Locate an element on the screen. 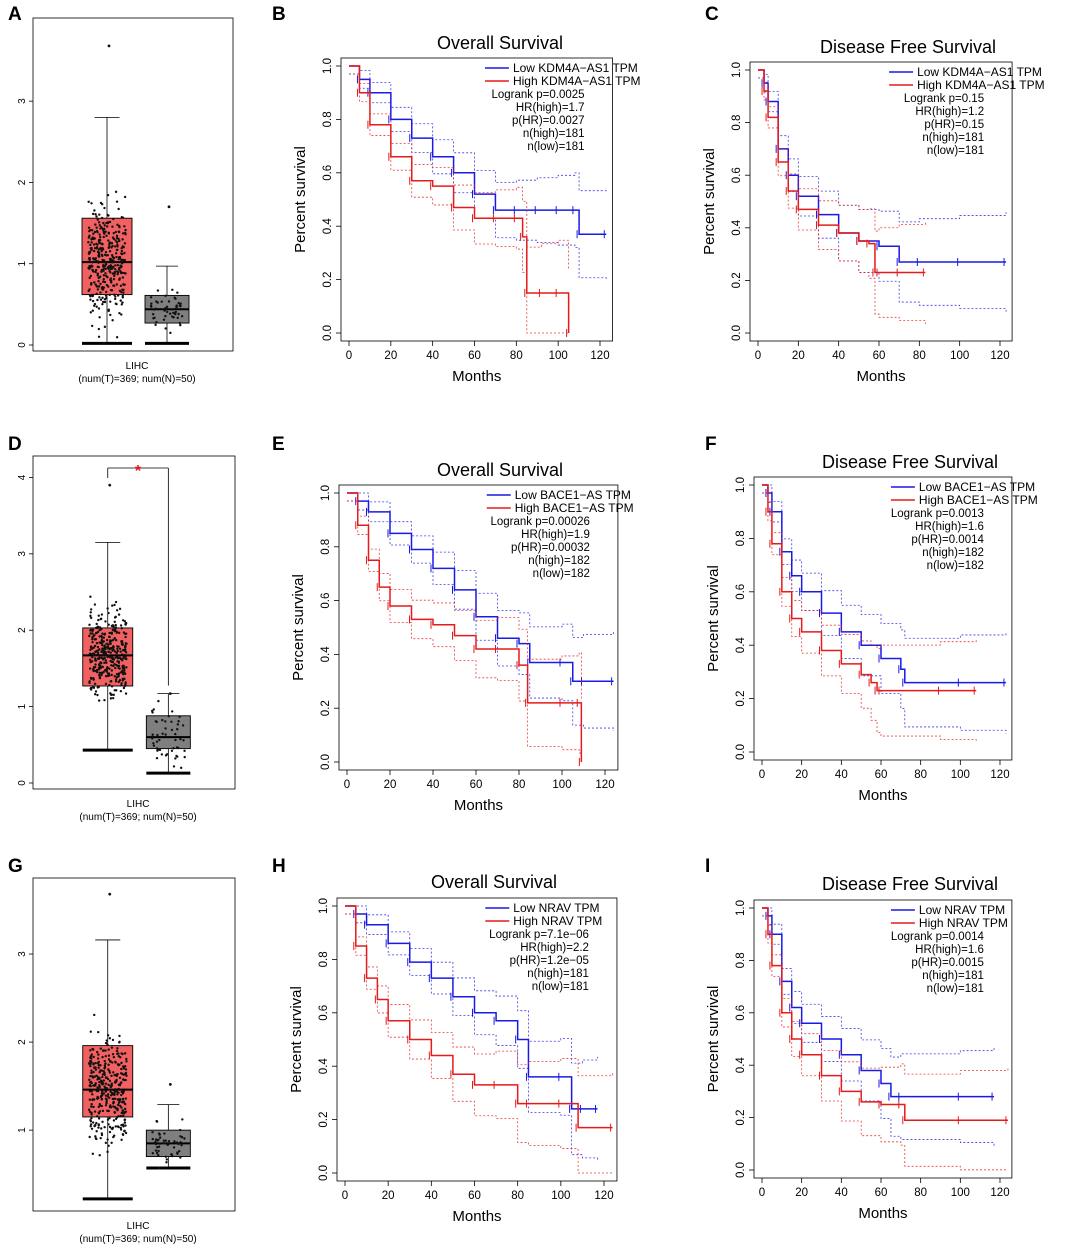  stat-line: p(HR)=0.0014 is located at coordinates (947, 540).